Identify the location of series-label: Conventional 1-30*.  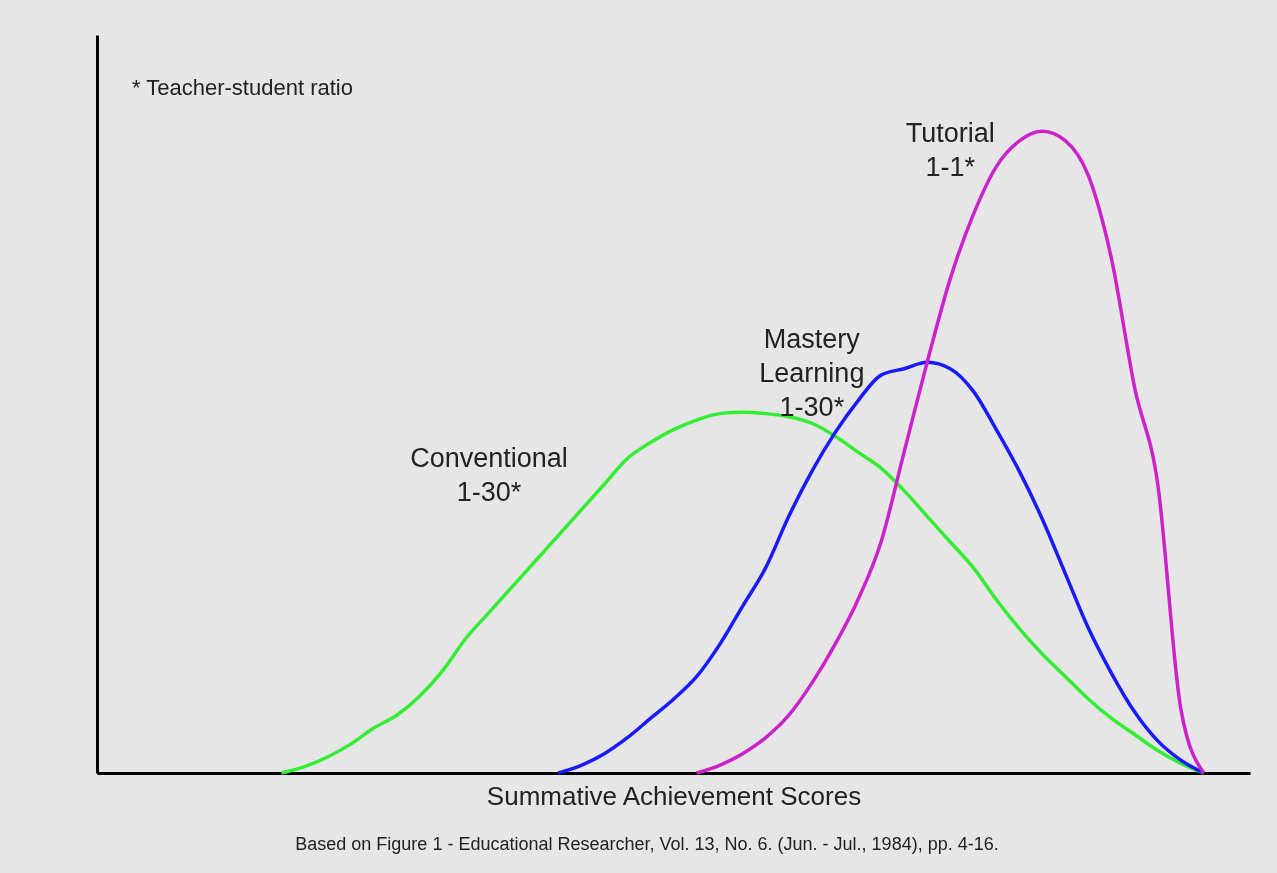
(489, 474).